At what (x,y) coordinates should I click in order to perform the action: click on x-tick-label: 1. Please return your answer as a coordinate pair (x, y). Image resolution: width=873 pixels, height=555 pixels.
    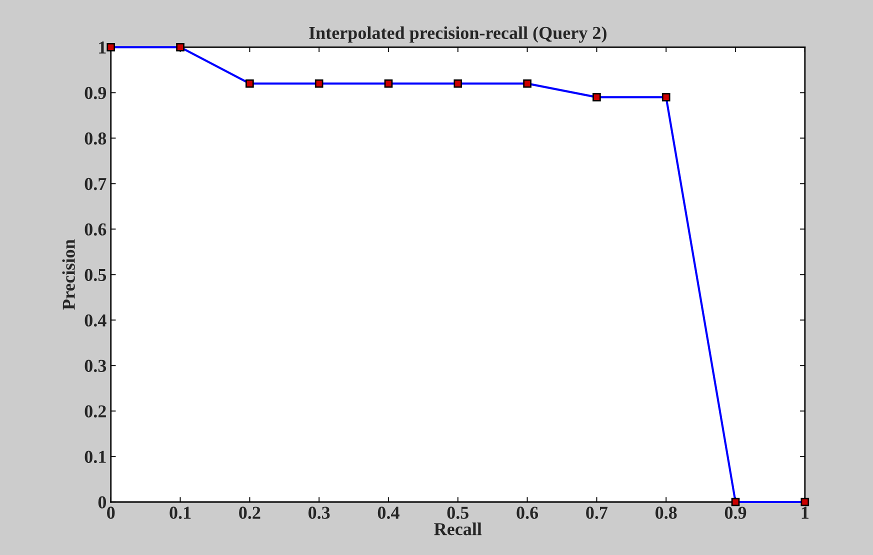
    Looking at the image, I should click on (805, 512).